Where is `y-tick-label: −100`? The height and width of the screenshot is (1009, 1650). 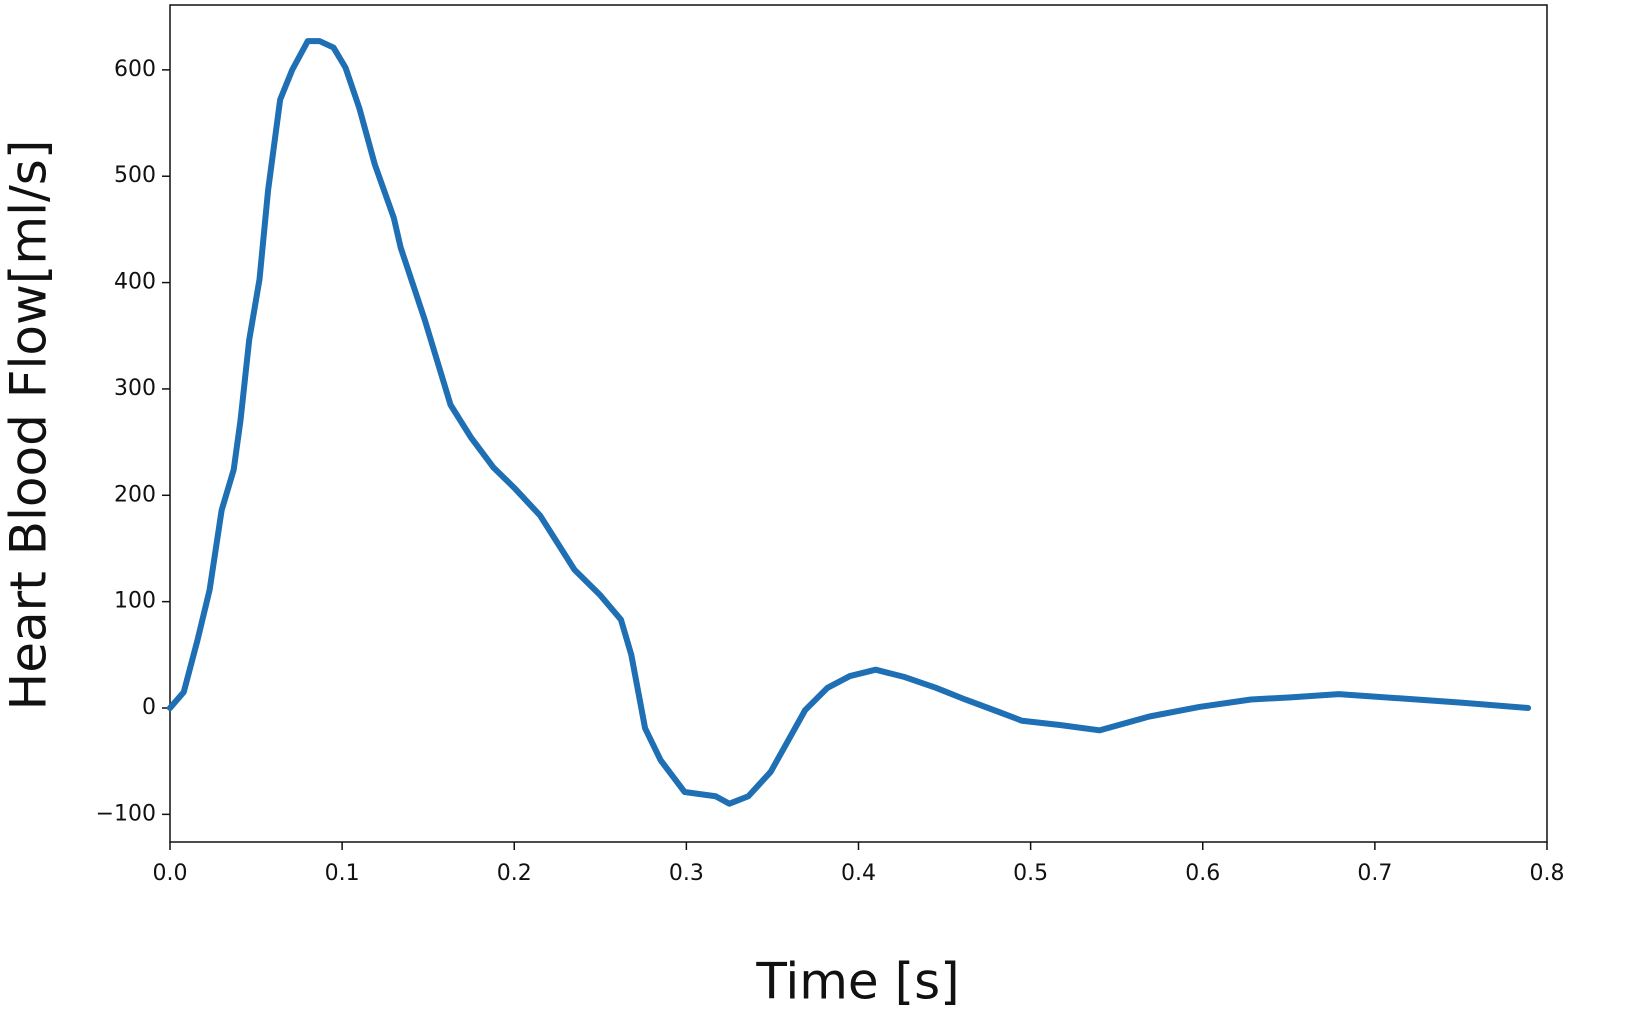 y-tick-label: −100 is located at coordinates (126, 813).